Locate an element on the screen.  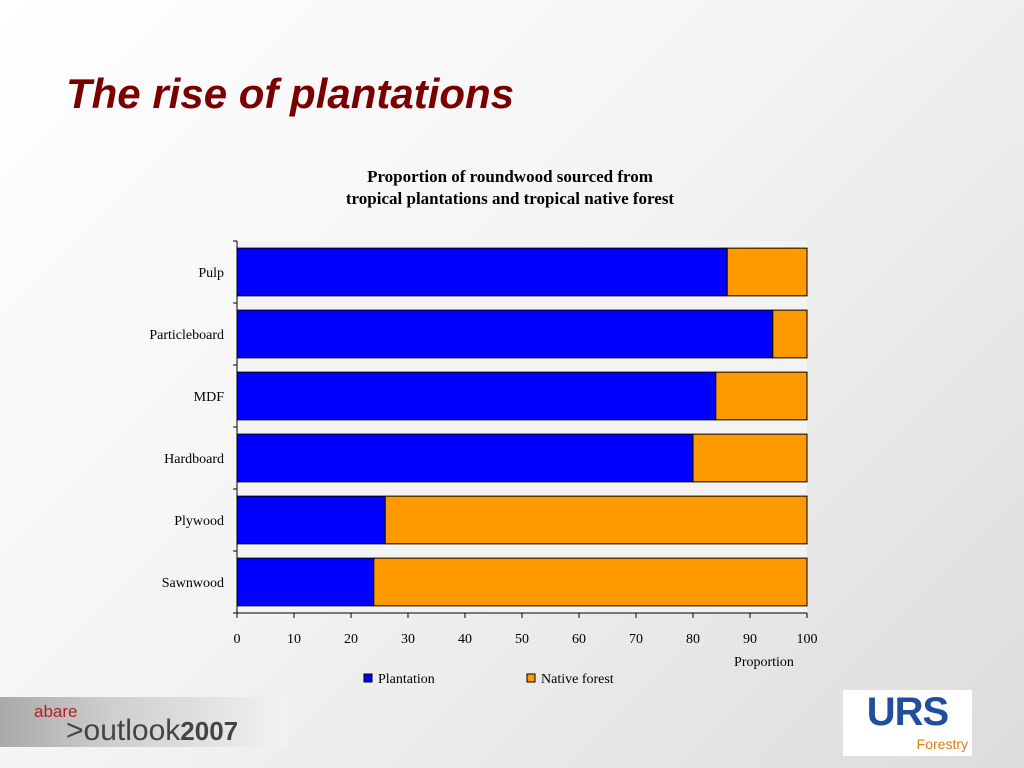
bar-mdf-plantation is located at coordinates (476, 396).